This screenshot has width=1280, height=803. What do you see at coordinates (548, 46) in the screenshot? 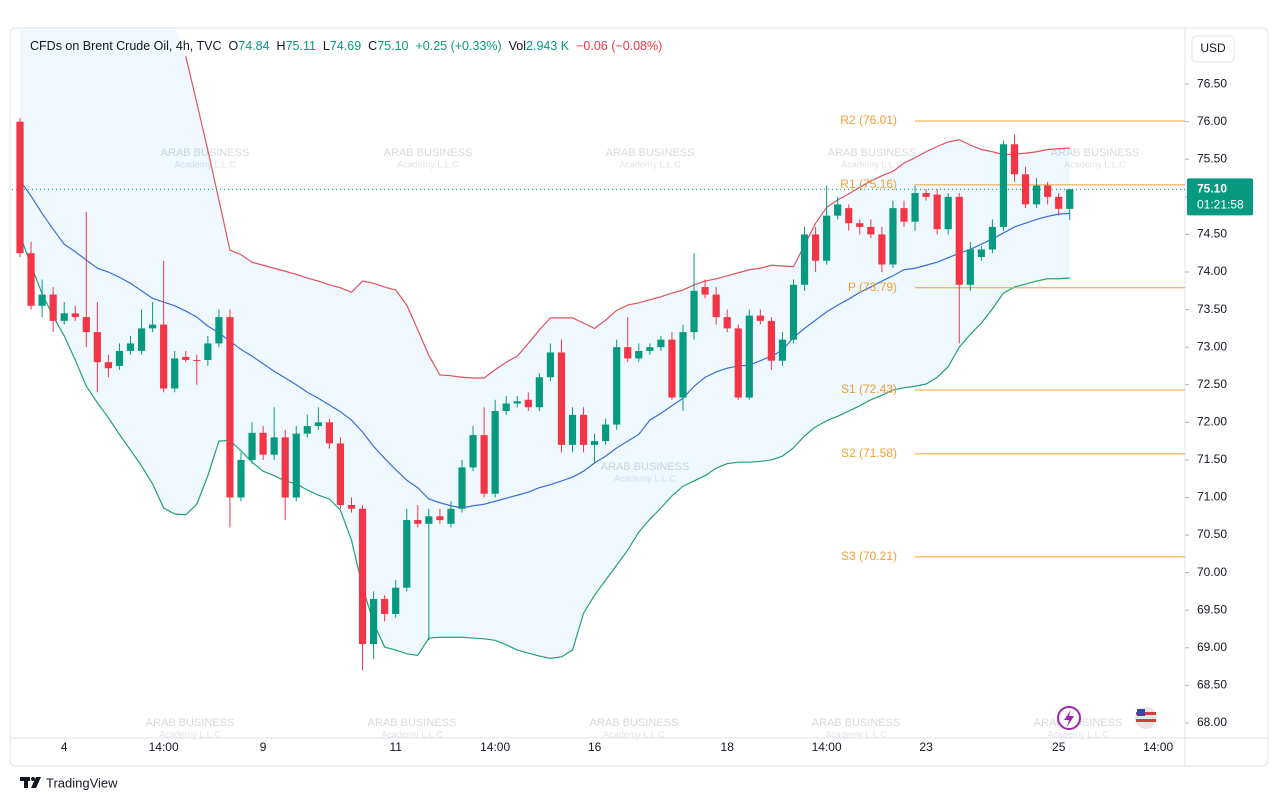
I see `stat-value: 2.943 K` at bounding box center [548, 46].